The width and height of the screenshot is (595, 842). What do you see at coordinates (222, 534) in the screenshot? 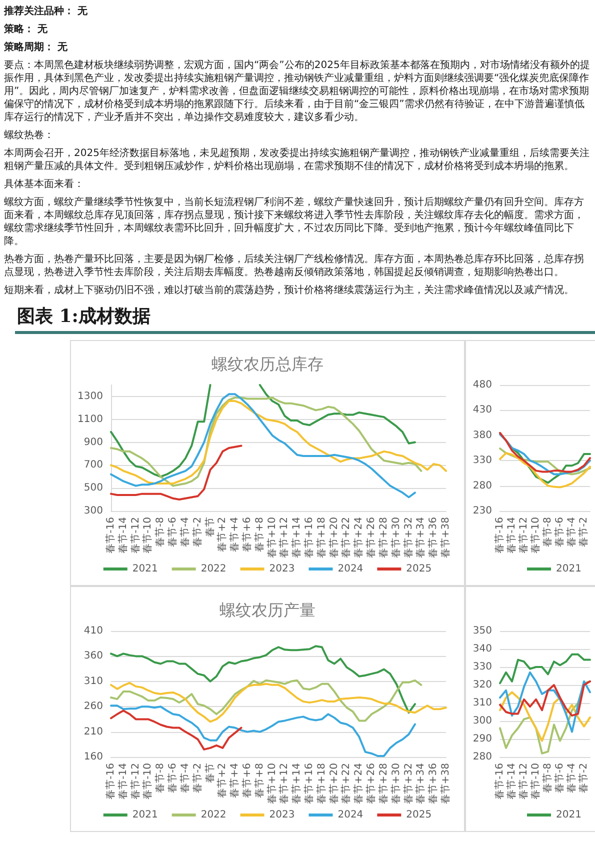
I see `x-tick-label: 春节+2` at bounding box center [222, 534].